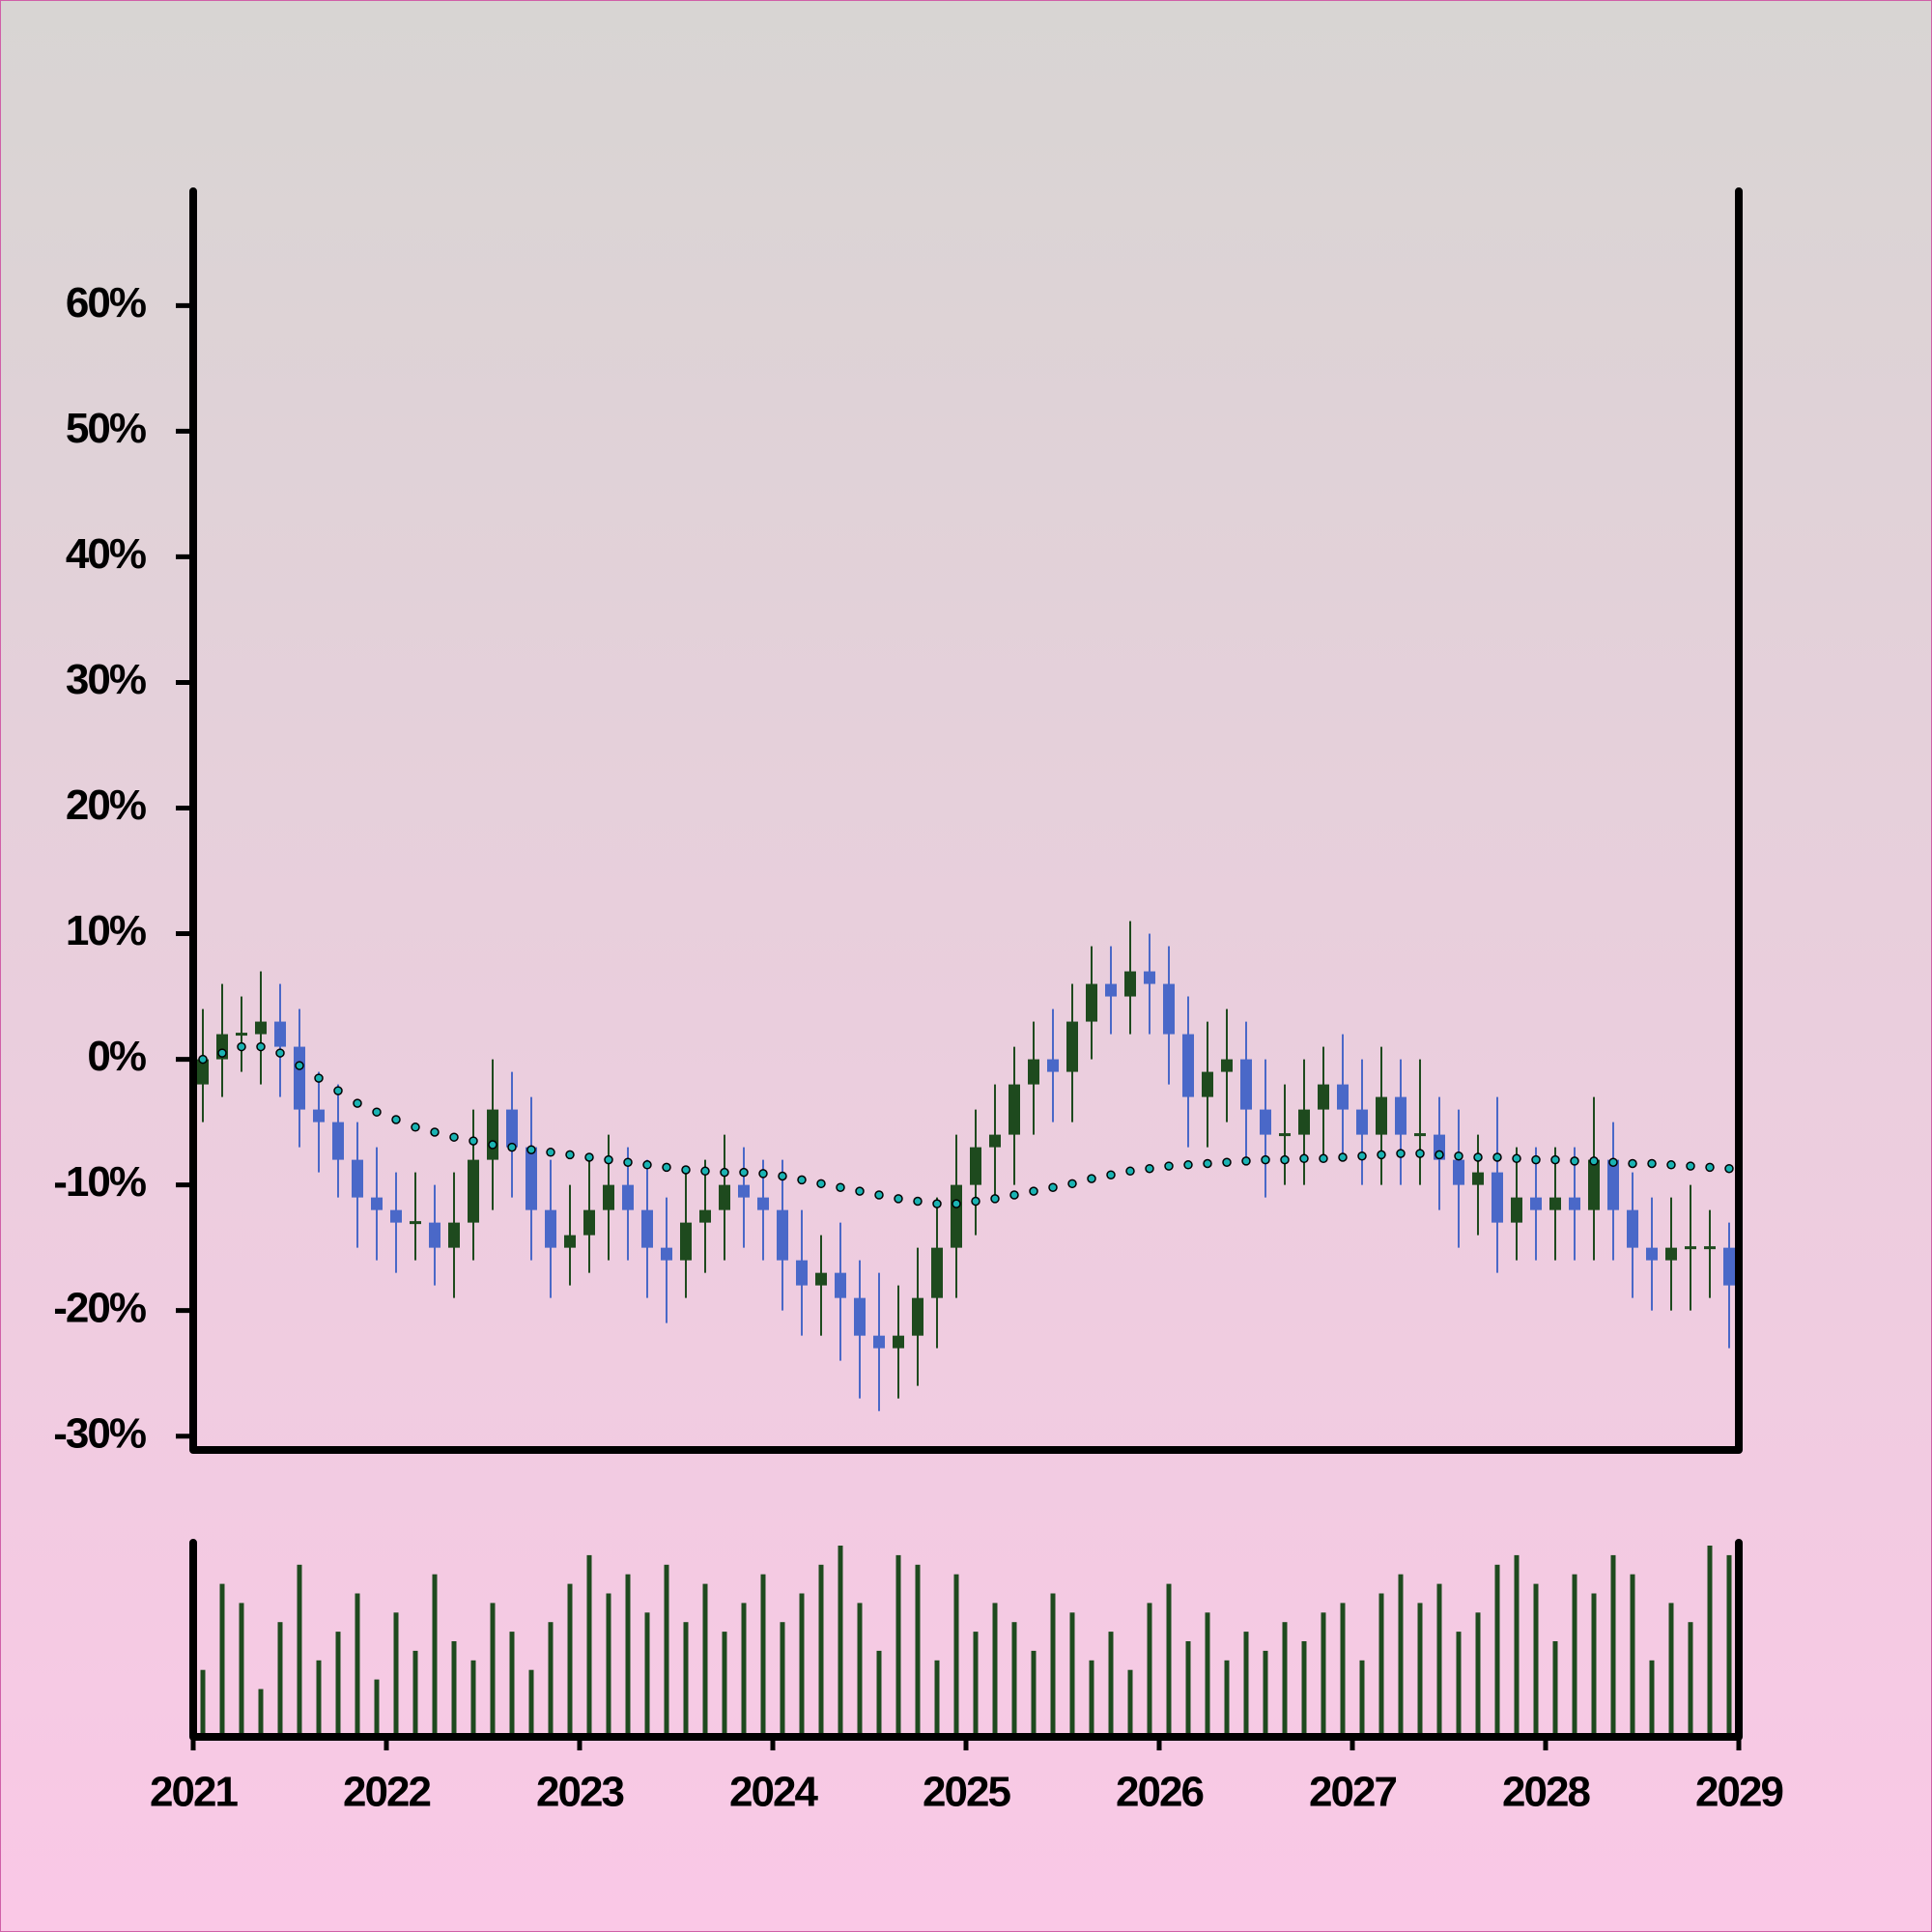 This screenshot has height=1932, width=1932. I want to click on y-tick-label: 50%, so click(106, 428).